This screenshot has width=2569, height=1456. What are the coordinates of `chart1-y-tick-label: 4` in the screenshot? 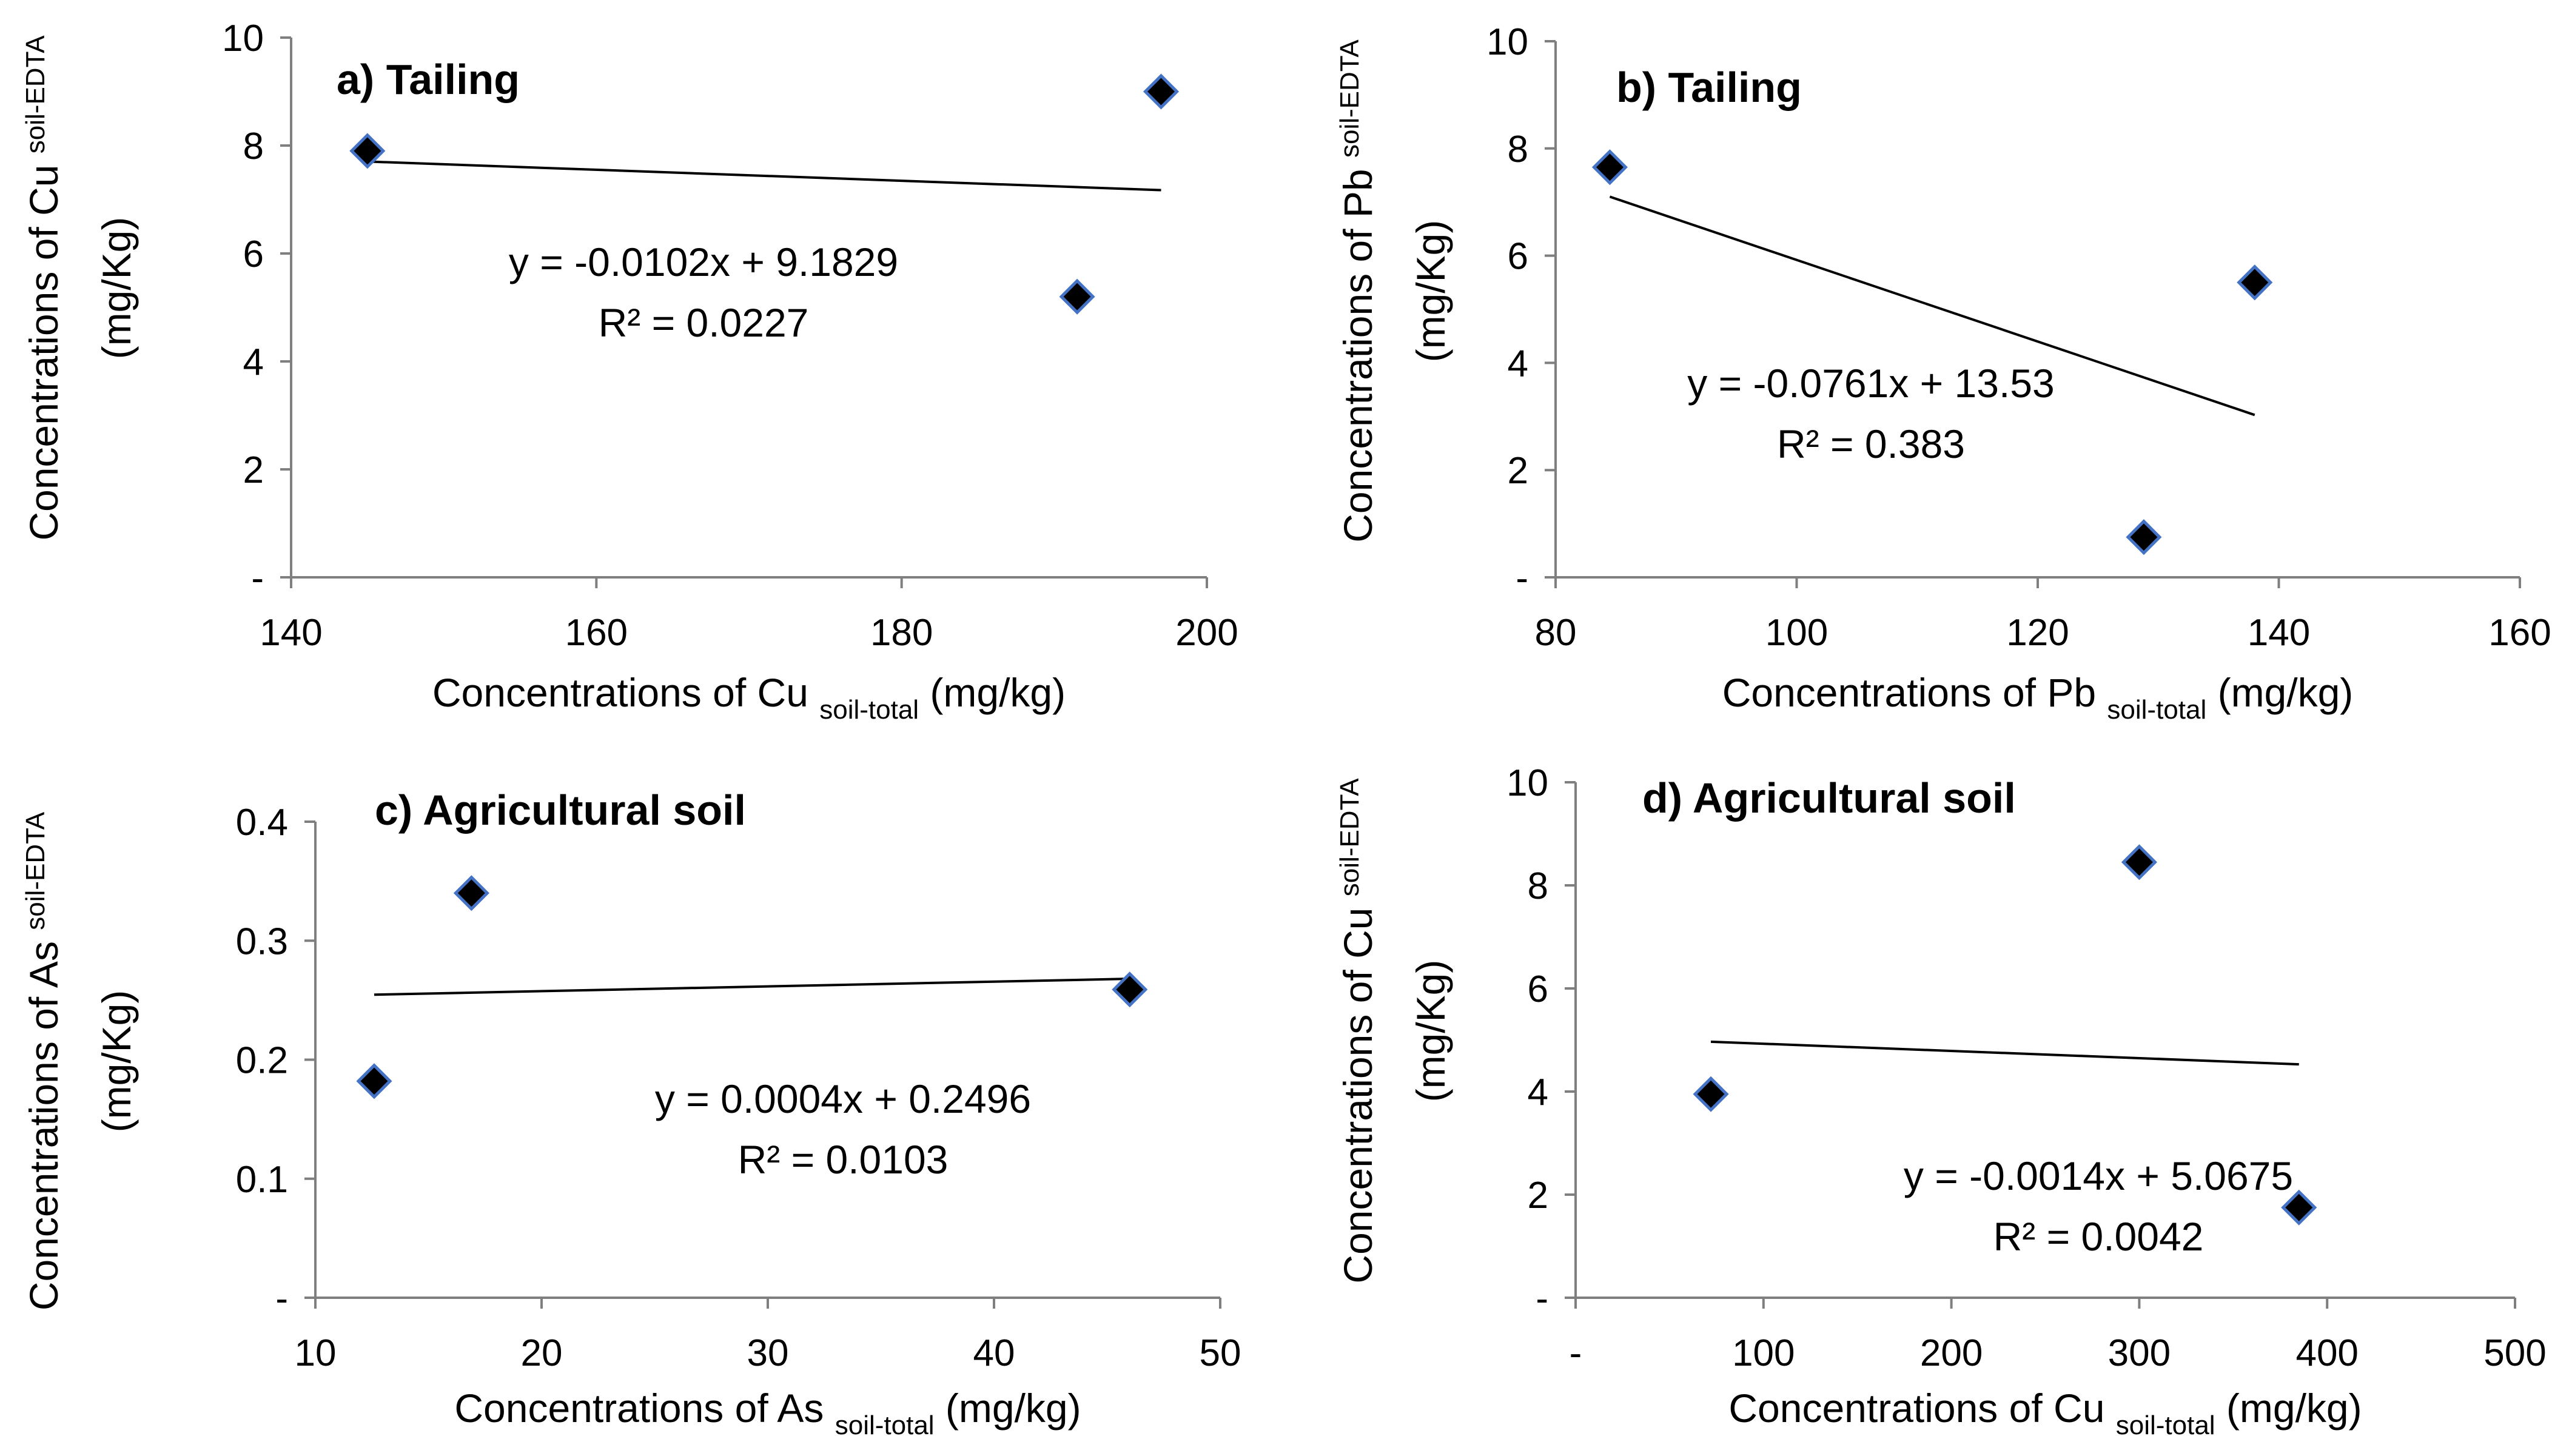 It's located at (253, 362).